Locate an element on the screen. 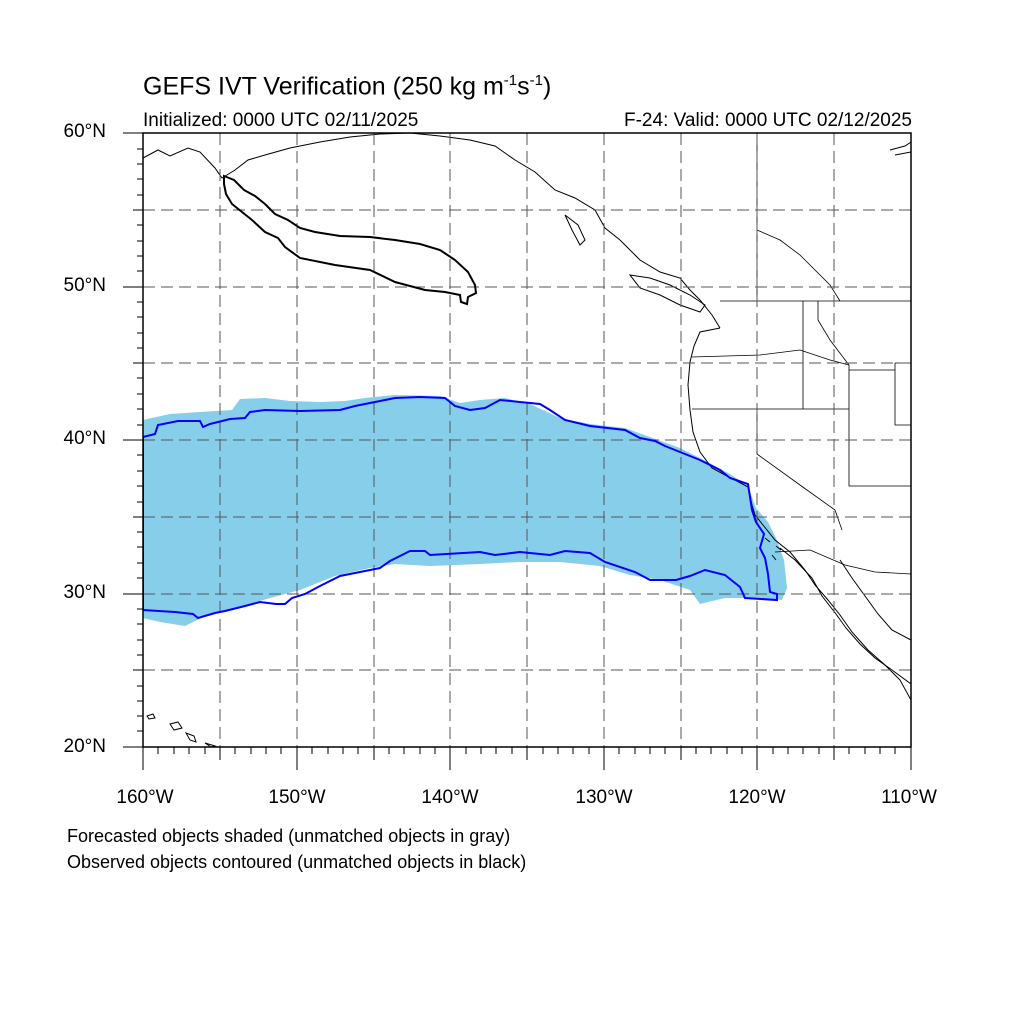 Image resolution: width=1024 pixels, height=1024 pixels. coastline-hawaii is located at coordinates (181, 730).